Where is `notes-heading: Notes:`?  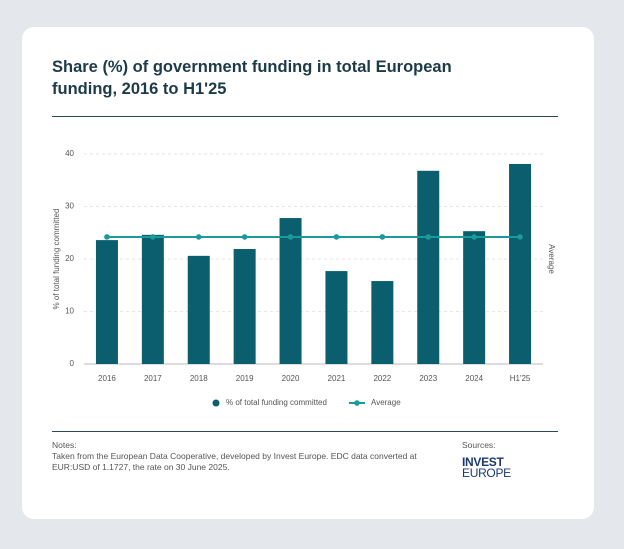 notes-heading: Notes: is located at coordinates (64, 445).